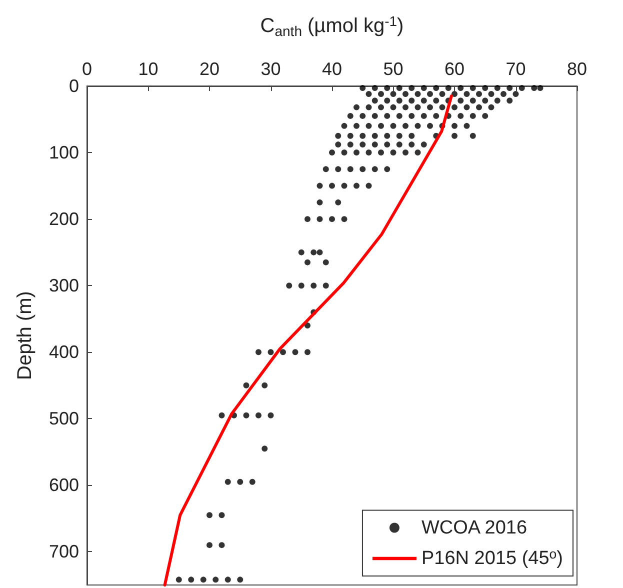 Image resolution: width=623 pixels, height=588 pixels. I want to click on x-tick-label: 30, so click(270, 69).